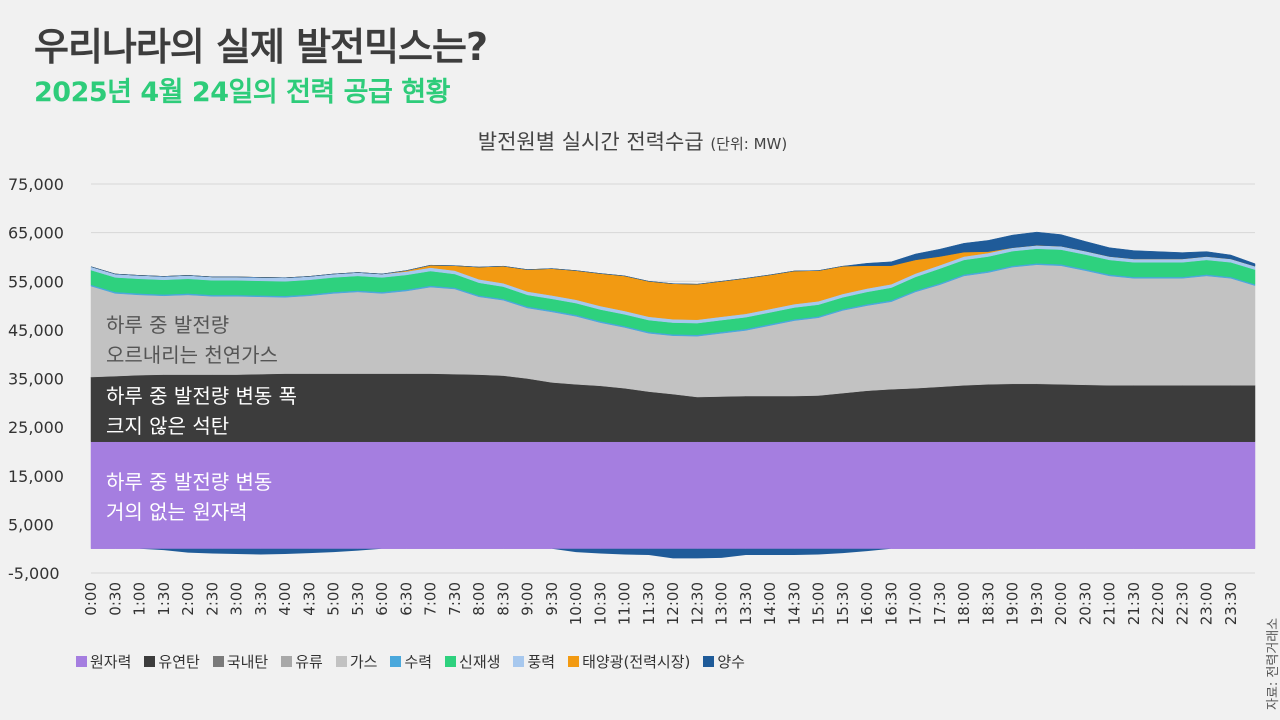  Describe the element at coordinates (503, 599) in the screenshot. I see `x-tick-label: 8:30` at that location.